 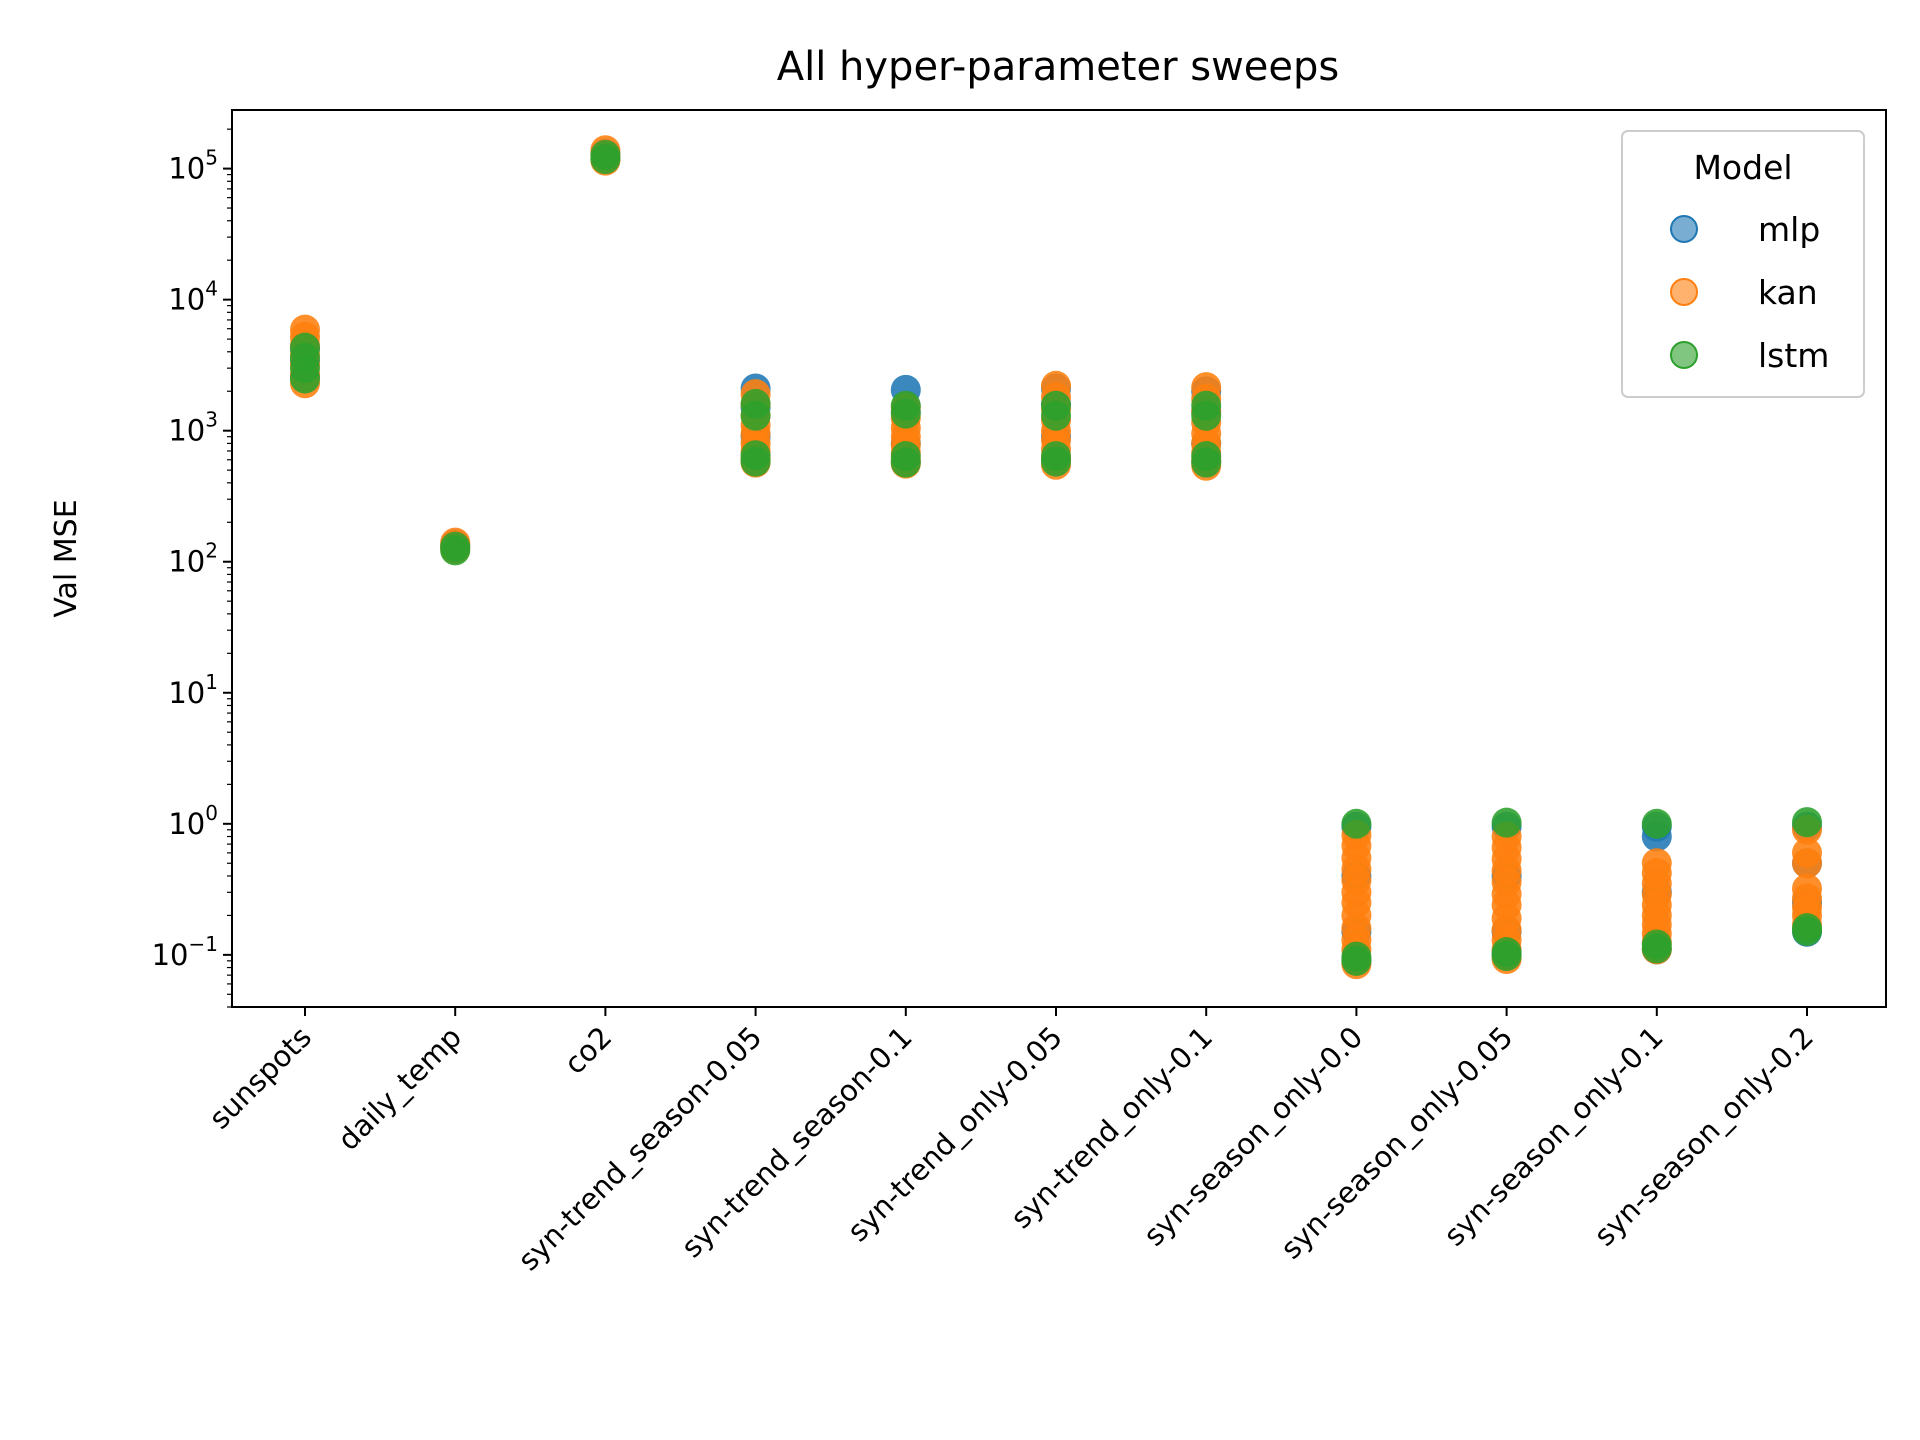 I want to click on y-tick-label: 10³, so click(x=193, y=428).